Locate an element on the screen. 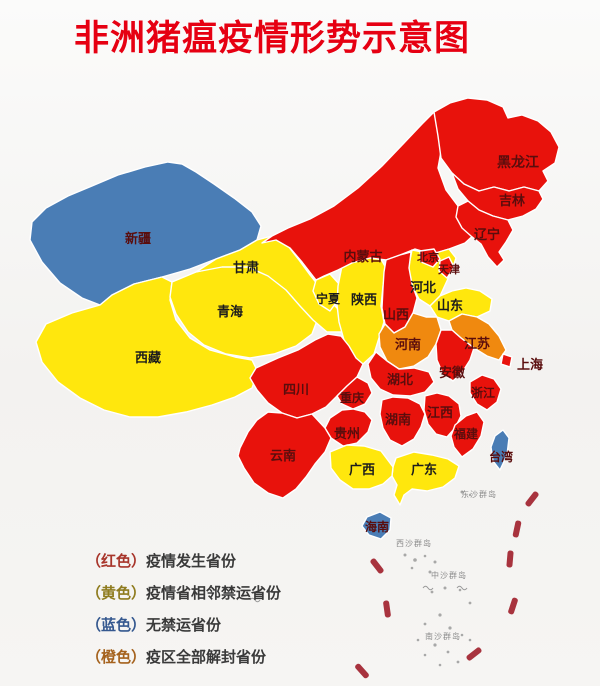 The image size is (600, 686). province-label-gansu: 甘肃 is located at coordinates (246, 267).